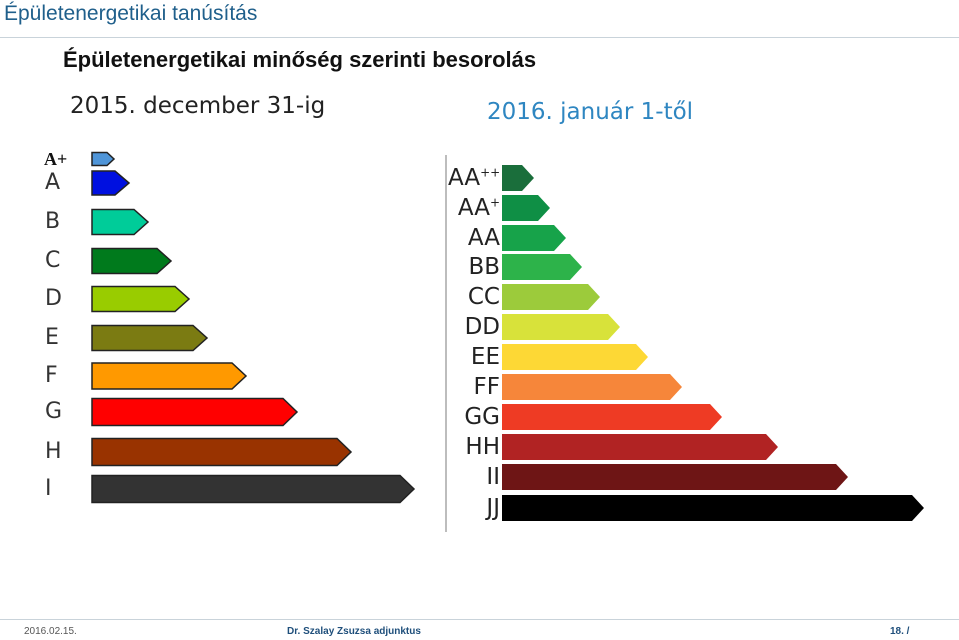 This screenshot has height=640, width=959. Describe the element at coordinates (53, 182) in the screenshot. I see `old-rating-label: A` at that location.